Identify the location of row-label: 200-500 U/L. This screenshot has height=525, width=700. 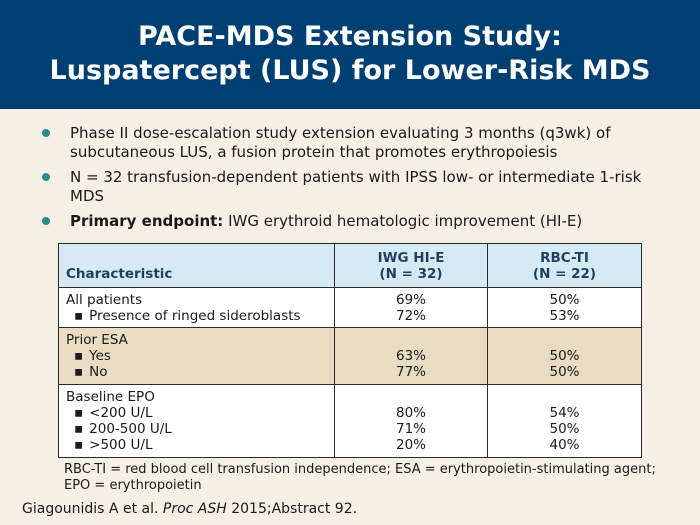
(119, 429).